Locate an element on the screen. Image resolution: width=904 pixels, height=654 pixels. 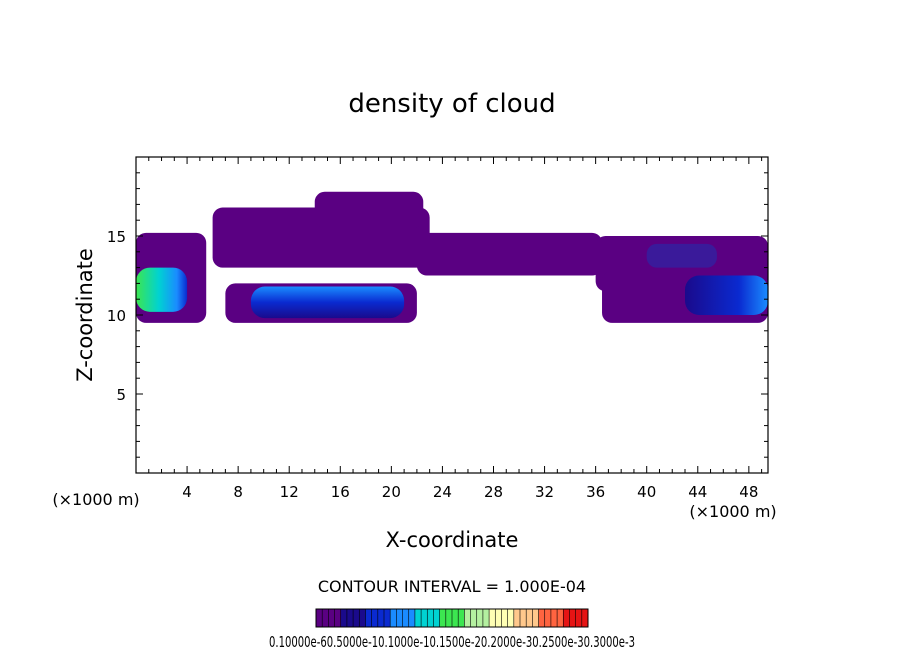
x-tick-label: 24 is located at coordinates (442, 492).